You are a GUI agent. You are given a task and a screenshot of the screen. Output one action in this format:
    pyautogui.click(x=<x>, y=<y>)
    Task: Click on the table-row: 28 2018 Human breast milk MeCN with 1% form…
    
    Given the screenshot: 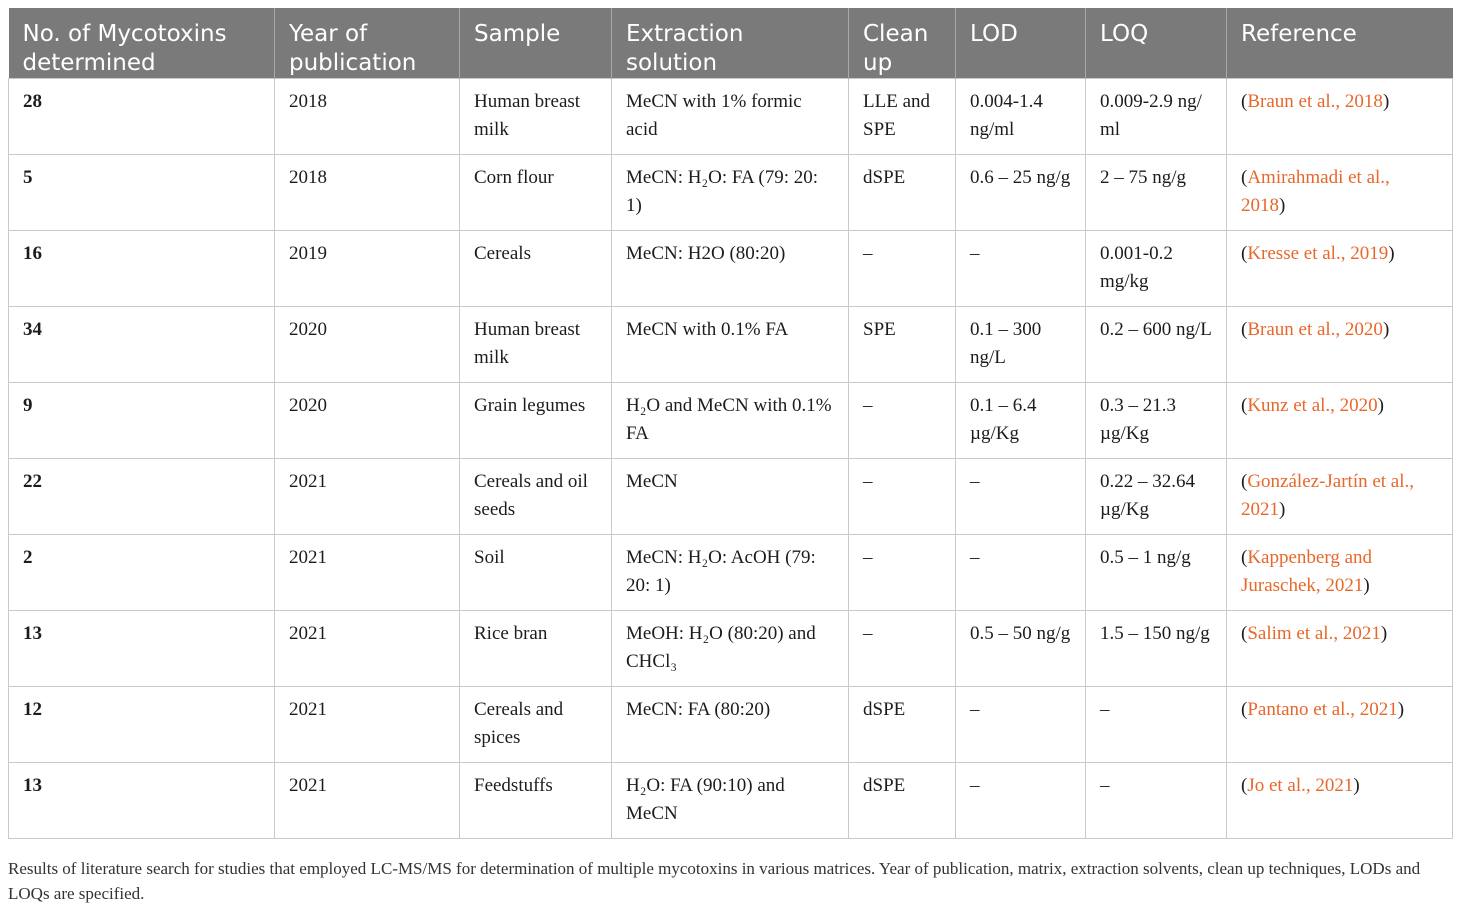 What is the action you would take?
    pyautogui.click(x=730, y=116)
    